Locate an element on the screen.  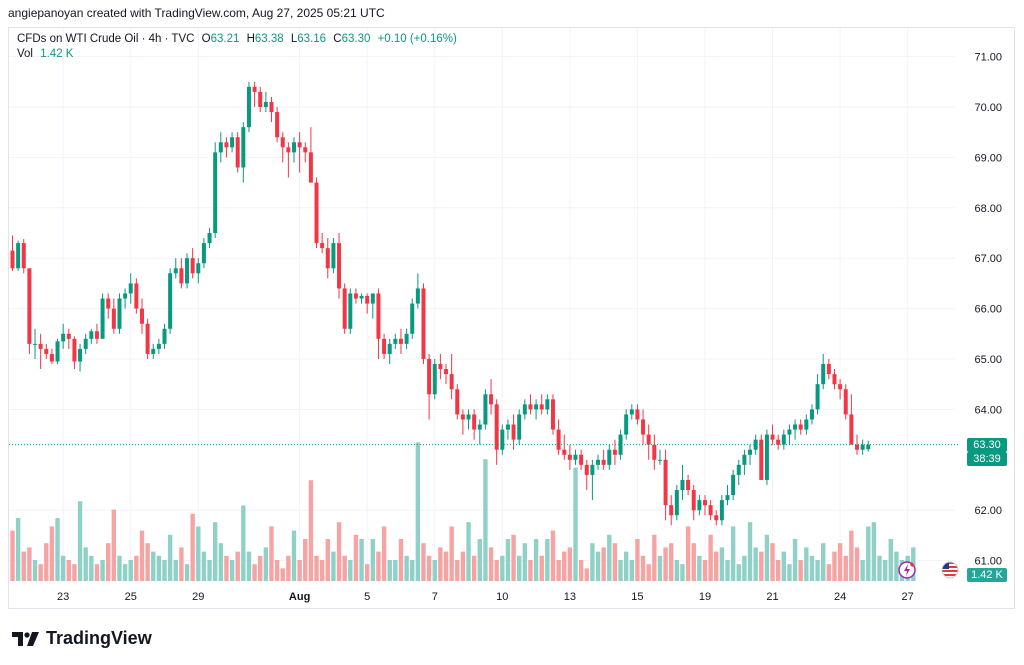
lightning-icon is located at coordinates (907, 570).